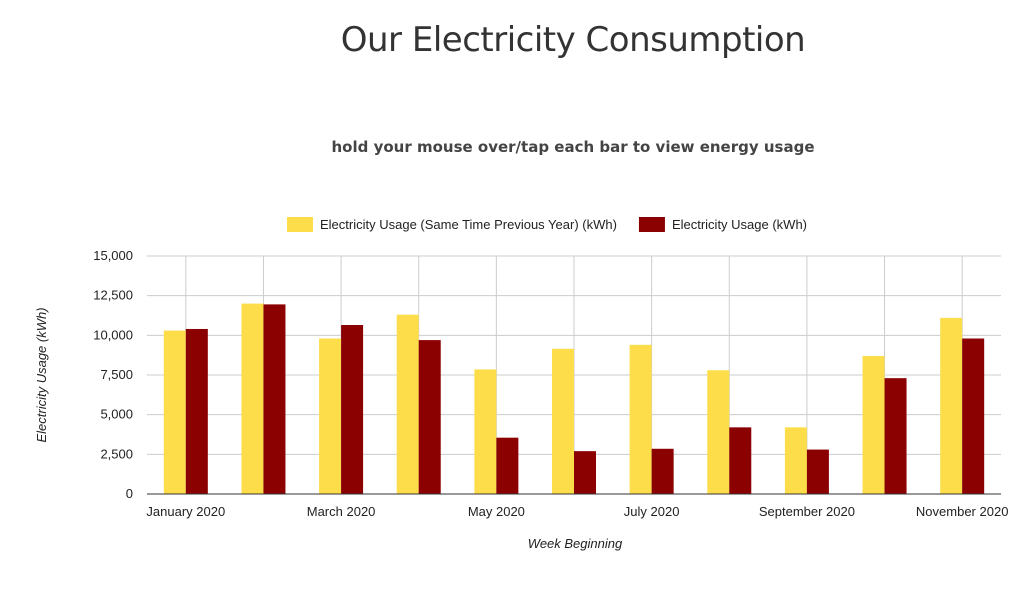 This screenshot has width=1024, height=610. Describe the element at coordinates (962, 511) in the screenshot. I see `x-tick-label: November 2020` at that location.